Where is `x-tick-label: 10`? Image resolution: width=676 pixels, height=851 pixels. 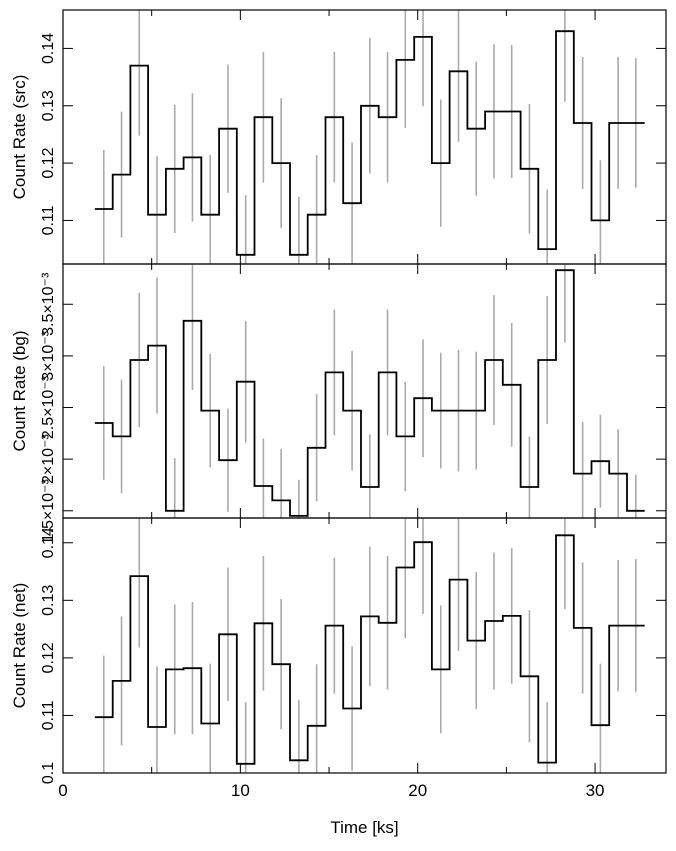
x-tick-label: 10 is located at coordinates (240, 790).